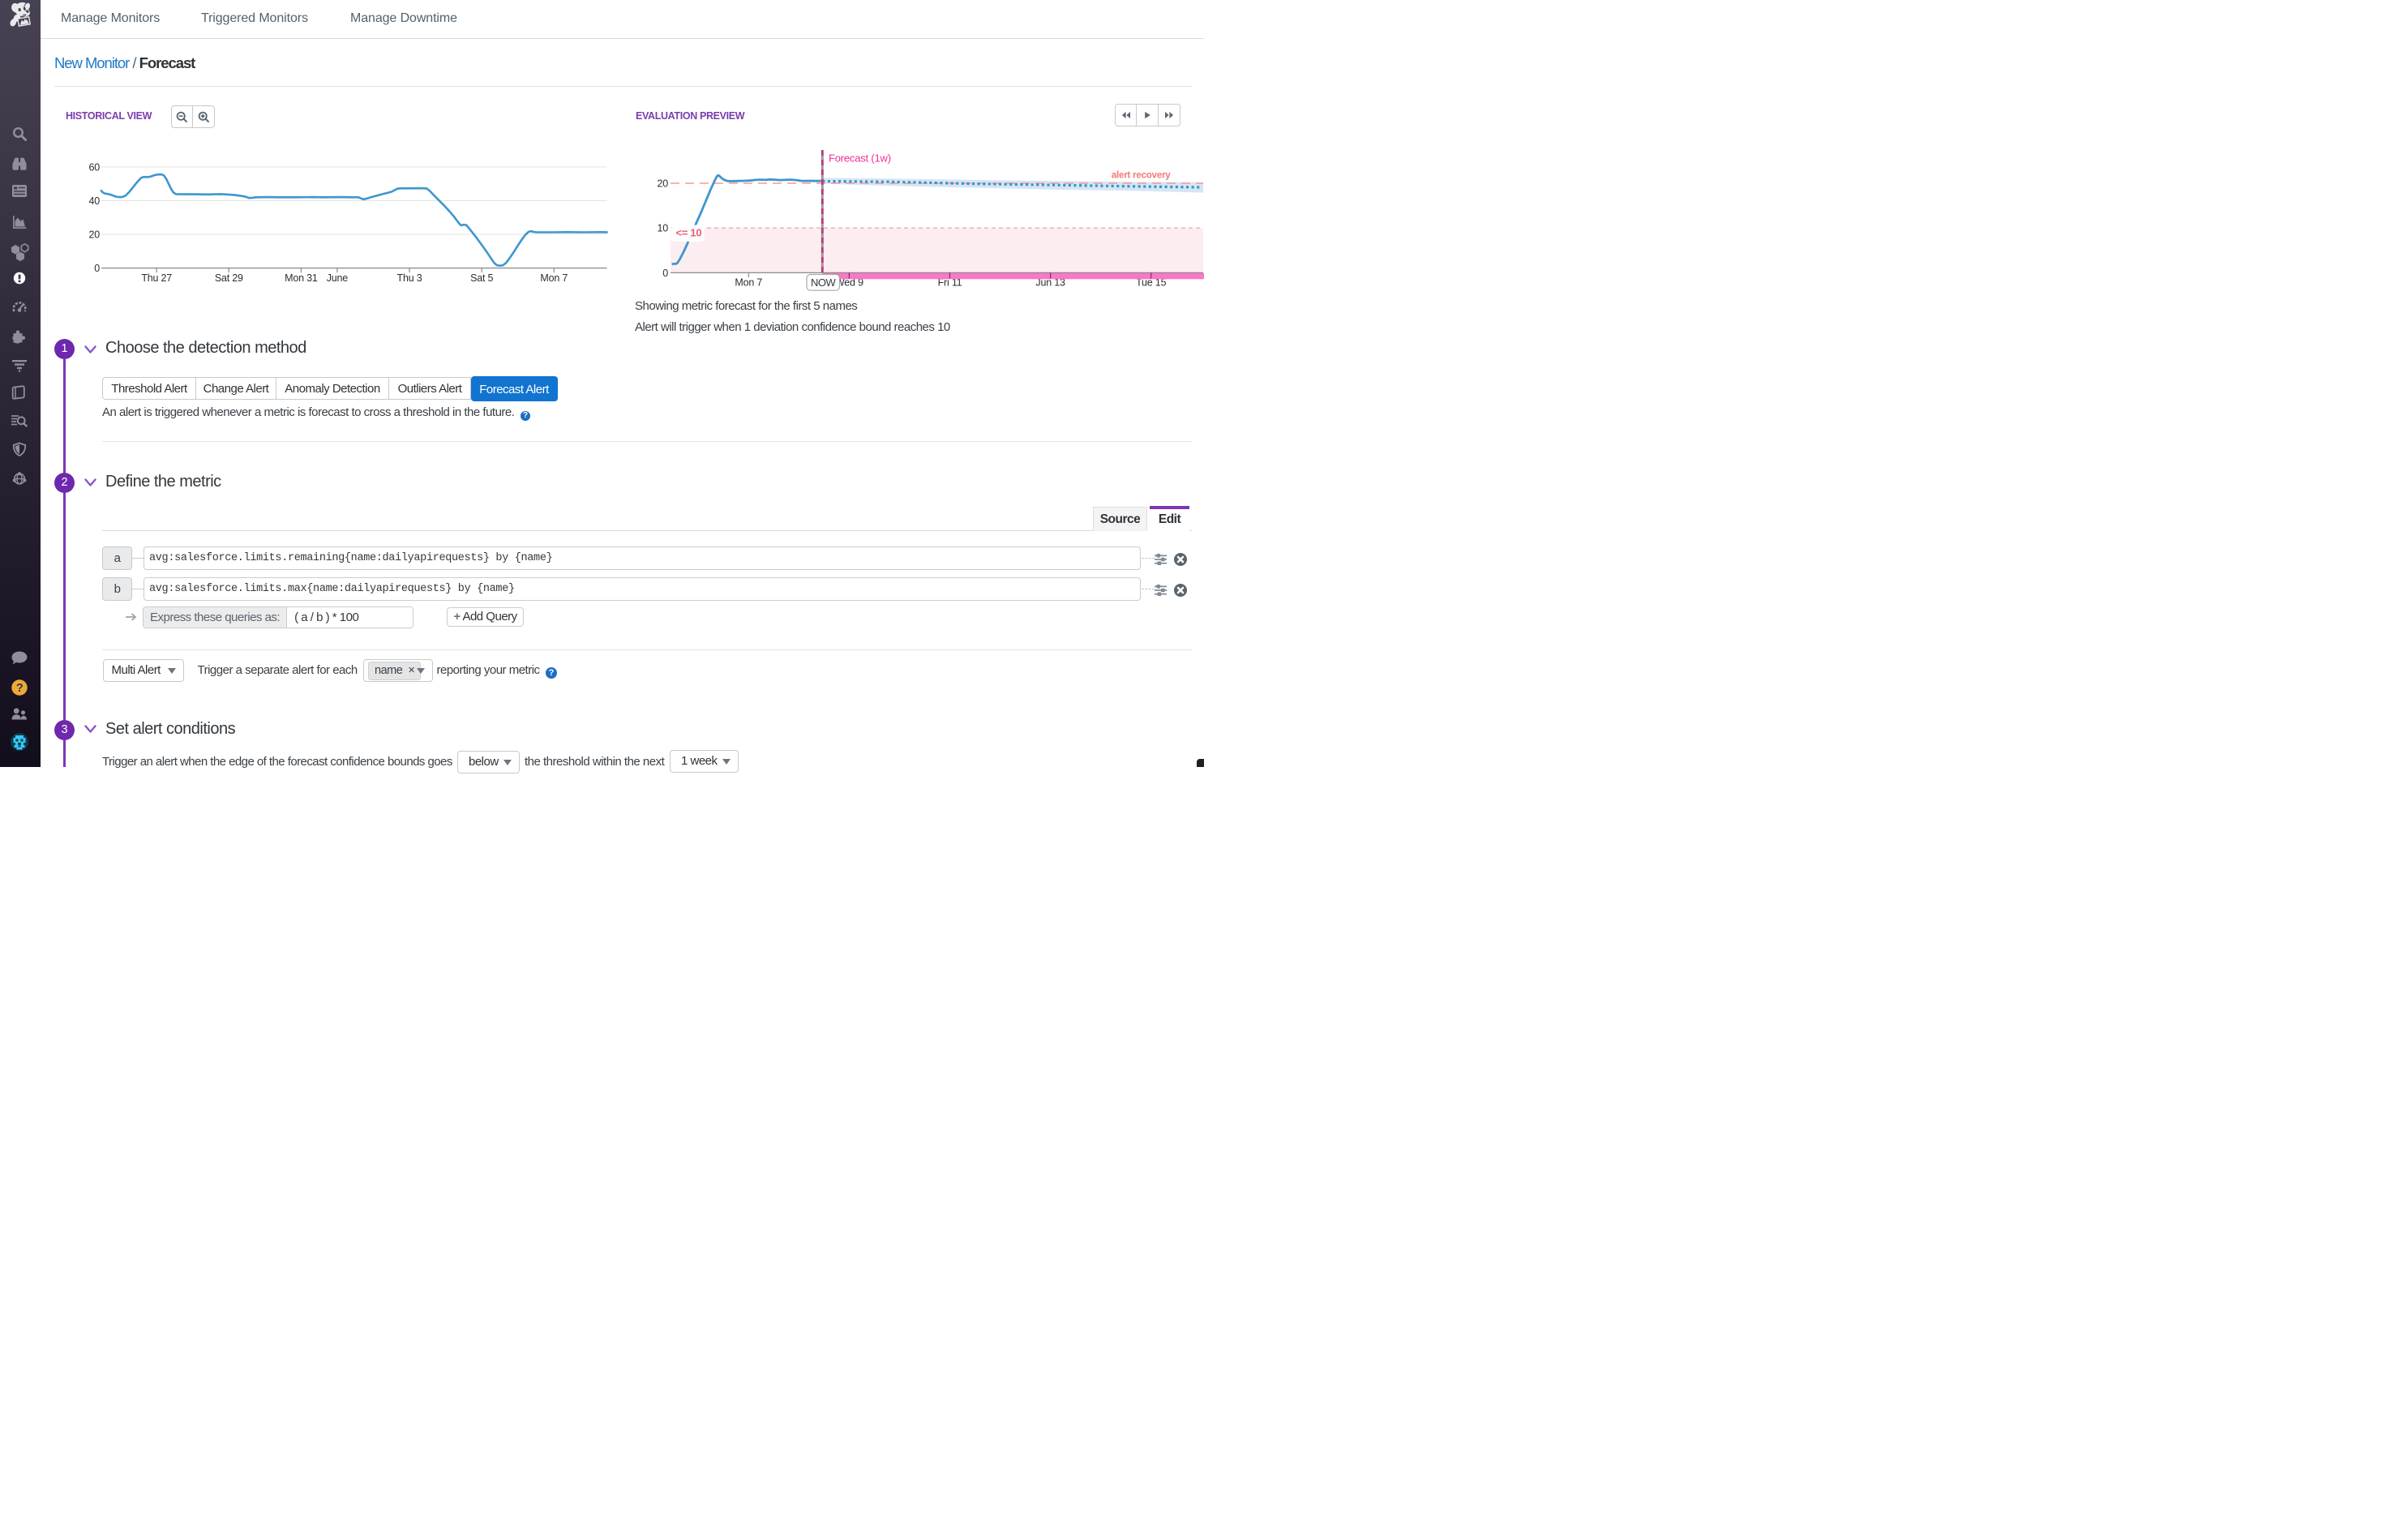 The width and height of the screenshot is (2408, 1534). I want to click on svg-text: Wed 9, so click(849, 282).